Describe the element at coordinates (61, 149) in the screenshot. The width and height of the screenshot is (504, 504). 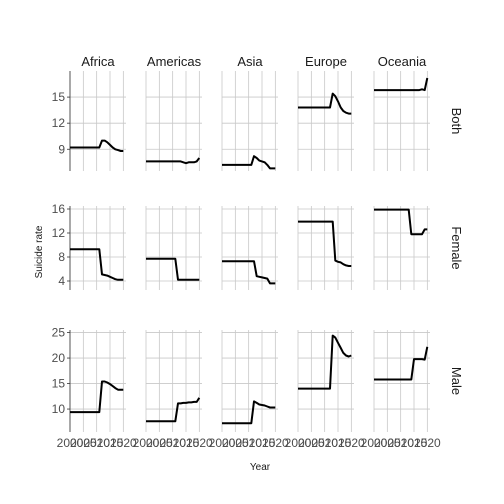
I see `y-tick-label: 9` at that location.